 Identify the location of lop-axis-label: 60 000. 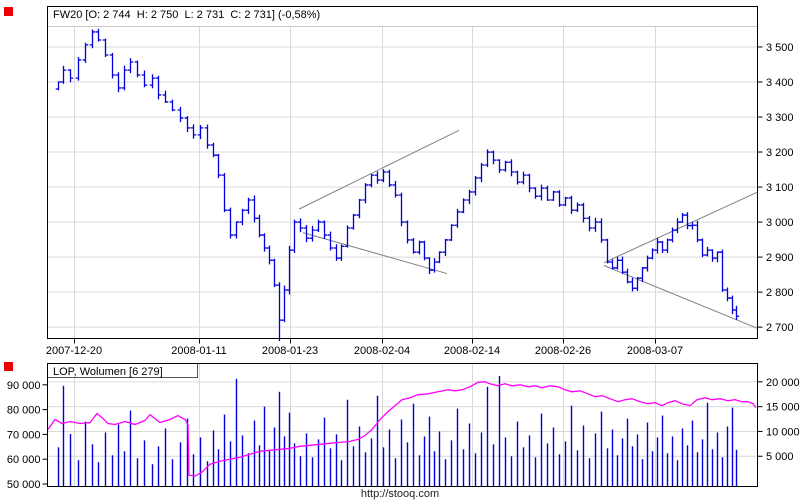
(24, 460).